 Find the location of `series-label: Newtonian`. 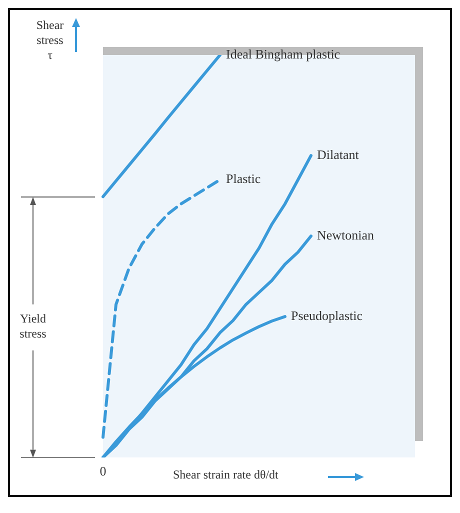

series-label: Newtonian is located at coordinates (346, 235).